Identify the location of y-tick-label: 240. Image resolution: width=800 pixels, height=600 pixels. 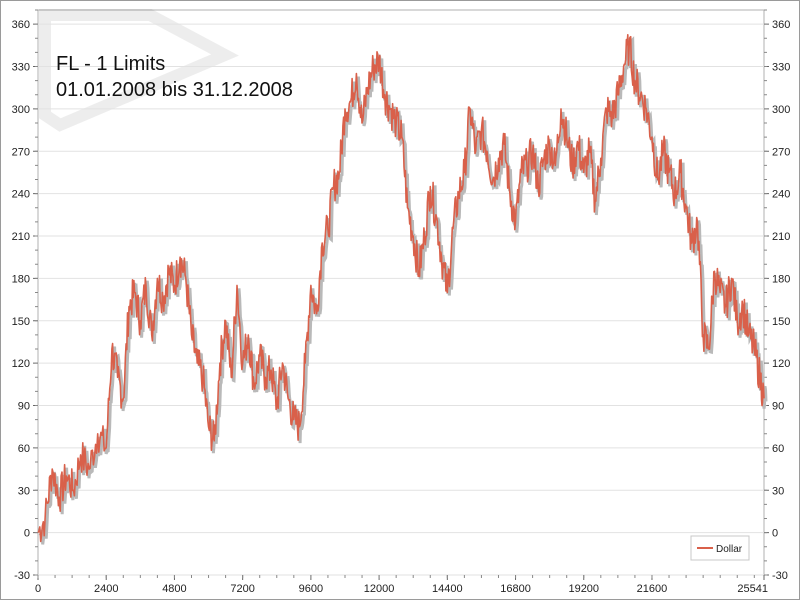
(21, 195).